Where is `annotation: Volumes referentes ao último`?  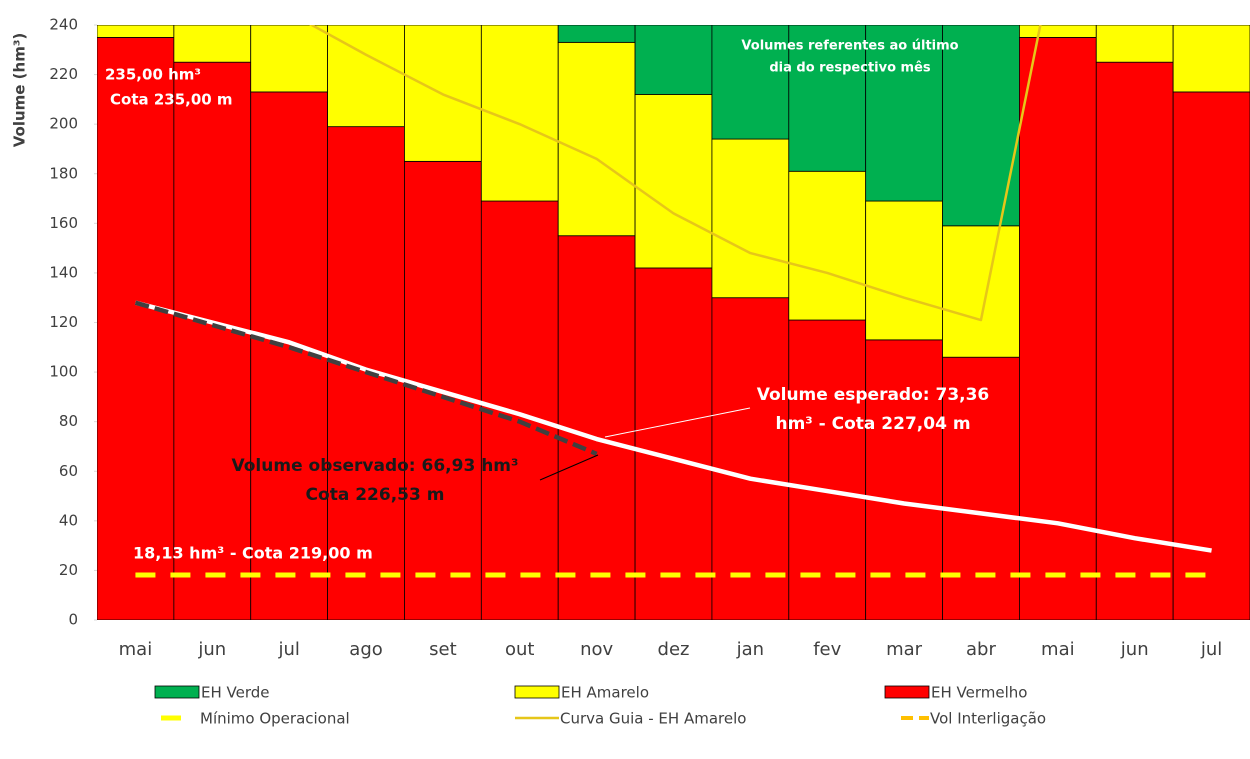 annotation: Volumes referentes ao último is located at coordinates (849, 46).